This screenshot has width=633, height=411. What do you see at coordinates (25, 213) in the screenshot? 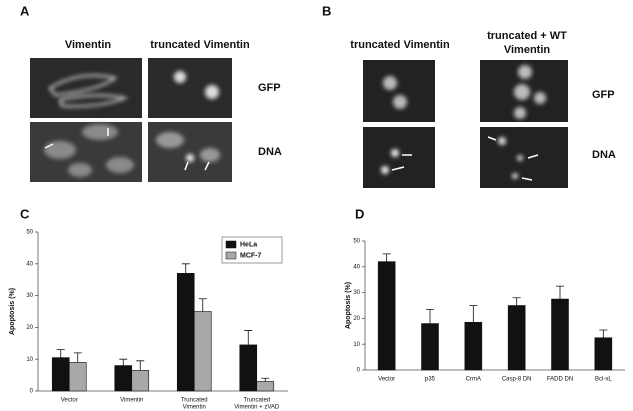
I see `panel-label: C` at bounding box center [25, 213].